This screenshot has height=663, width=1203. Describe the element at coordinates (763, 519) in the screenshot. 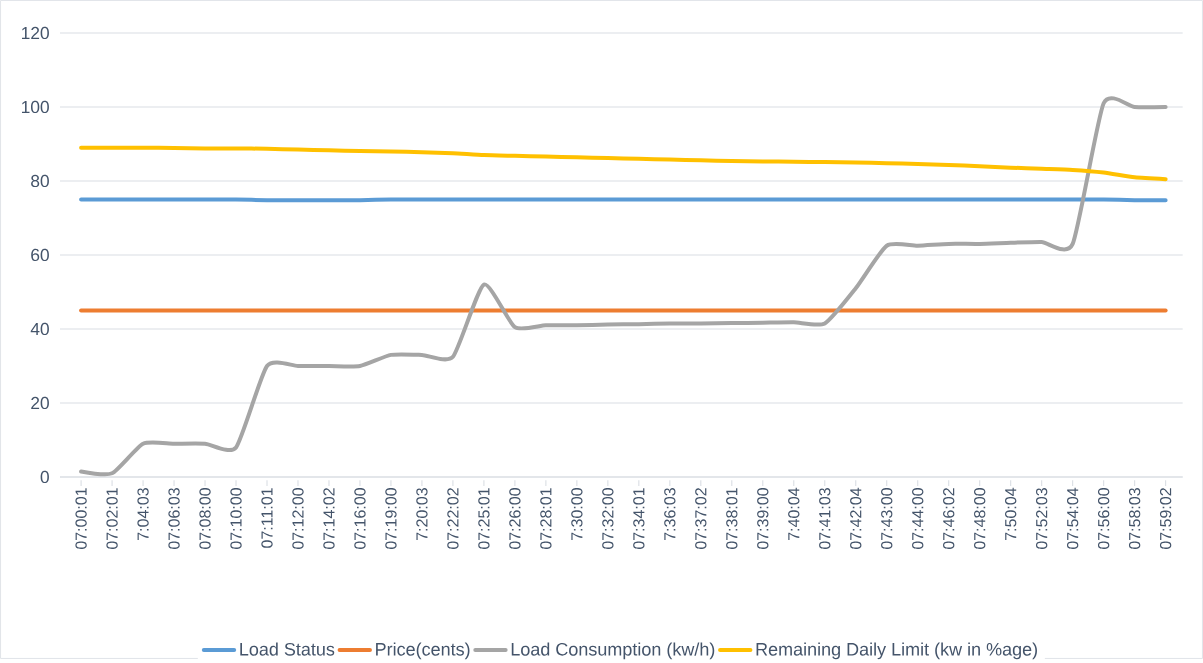

I see `x-tick-label: 07:39:00` at that location.